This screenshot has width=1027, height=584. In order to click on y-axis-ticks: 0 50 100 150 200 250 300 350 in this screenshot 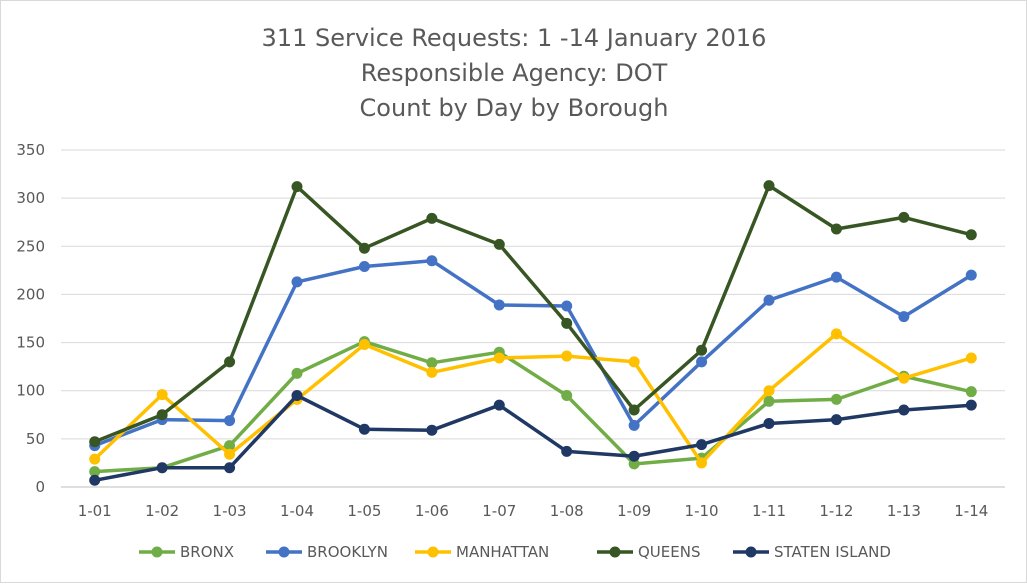, I will do `click(30, 318)`.